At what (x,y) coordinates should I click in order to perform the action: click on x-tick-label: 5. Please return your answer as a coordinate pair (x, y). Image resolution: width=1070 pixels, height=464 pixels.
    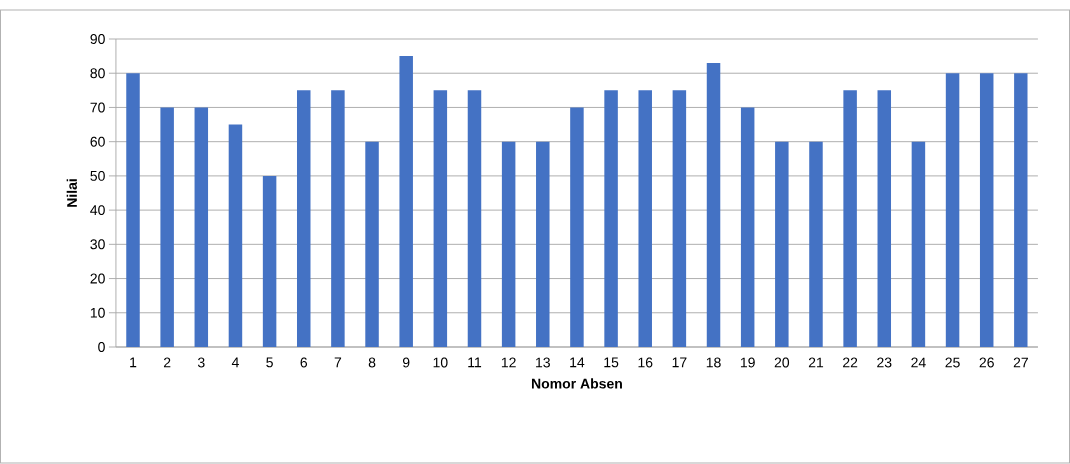
    Looking at the image, I should click on (269, 362).